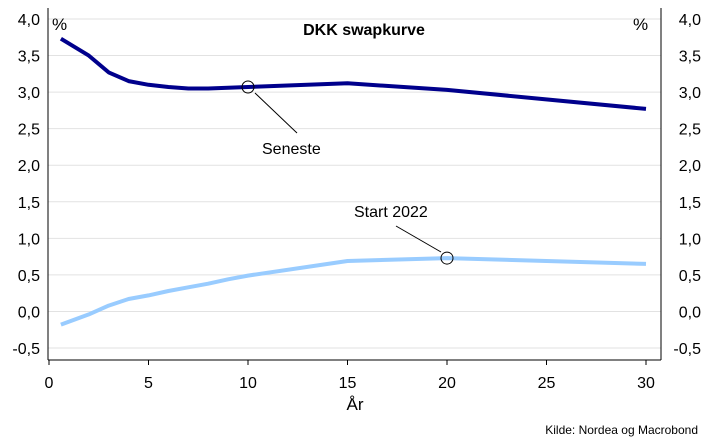 This screenshot has height=448, width=710. I want to click on x-tick-label: 5, so click(148, 383).